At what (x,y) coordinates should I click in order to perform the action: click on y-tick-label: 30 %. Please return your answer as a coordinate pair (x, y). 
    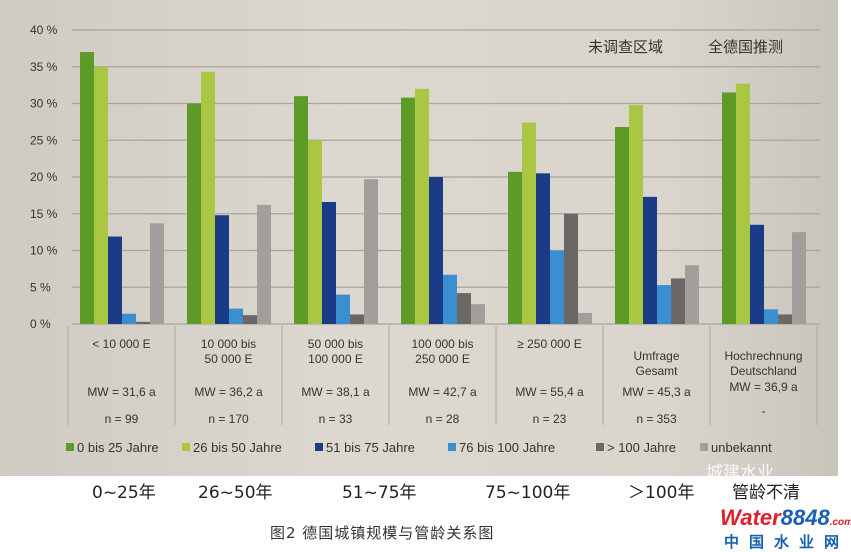
    Looking at the image, I should click on (44, 104).